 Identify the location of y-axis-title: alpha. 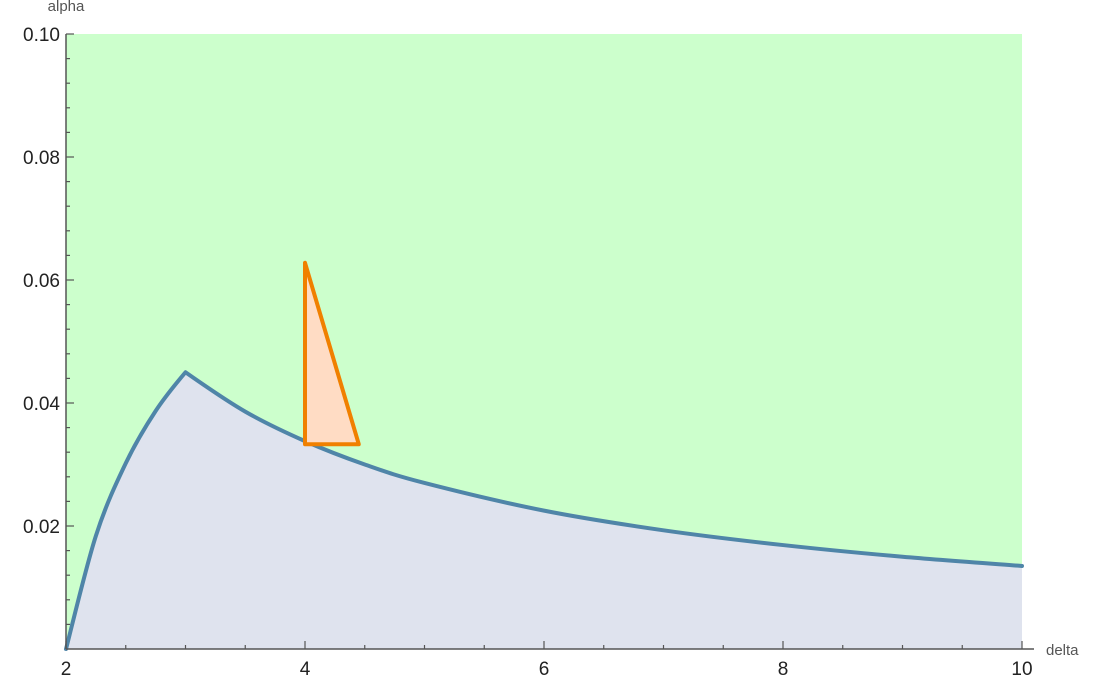
(66, 7).